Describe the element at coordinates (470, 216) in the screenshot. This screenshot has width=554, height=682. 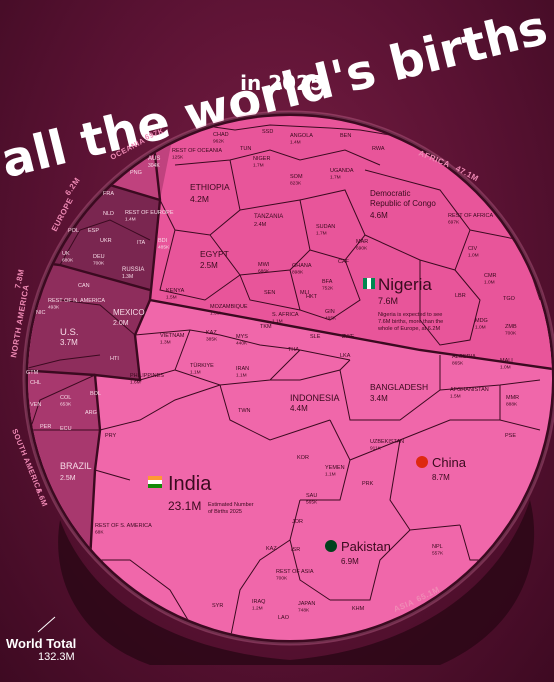
I see `country-label-21: REST OF AFRICA` at that location.